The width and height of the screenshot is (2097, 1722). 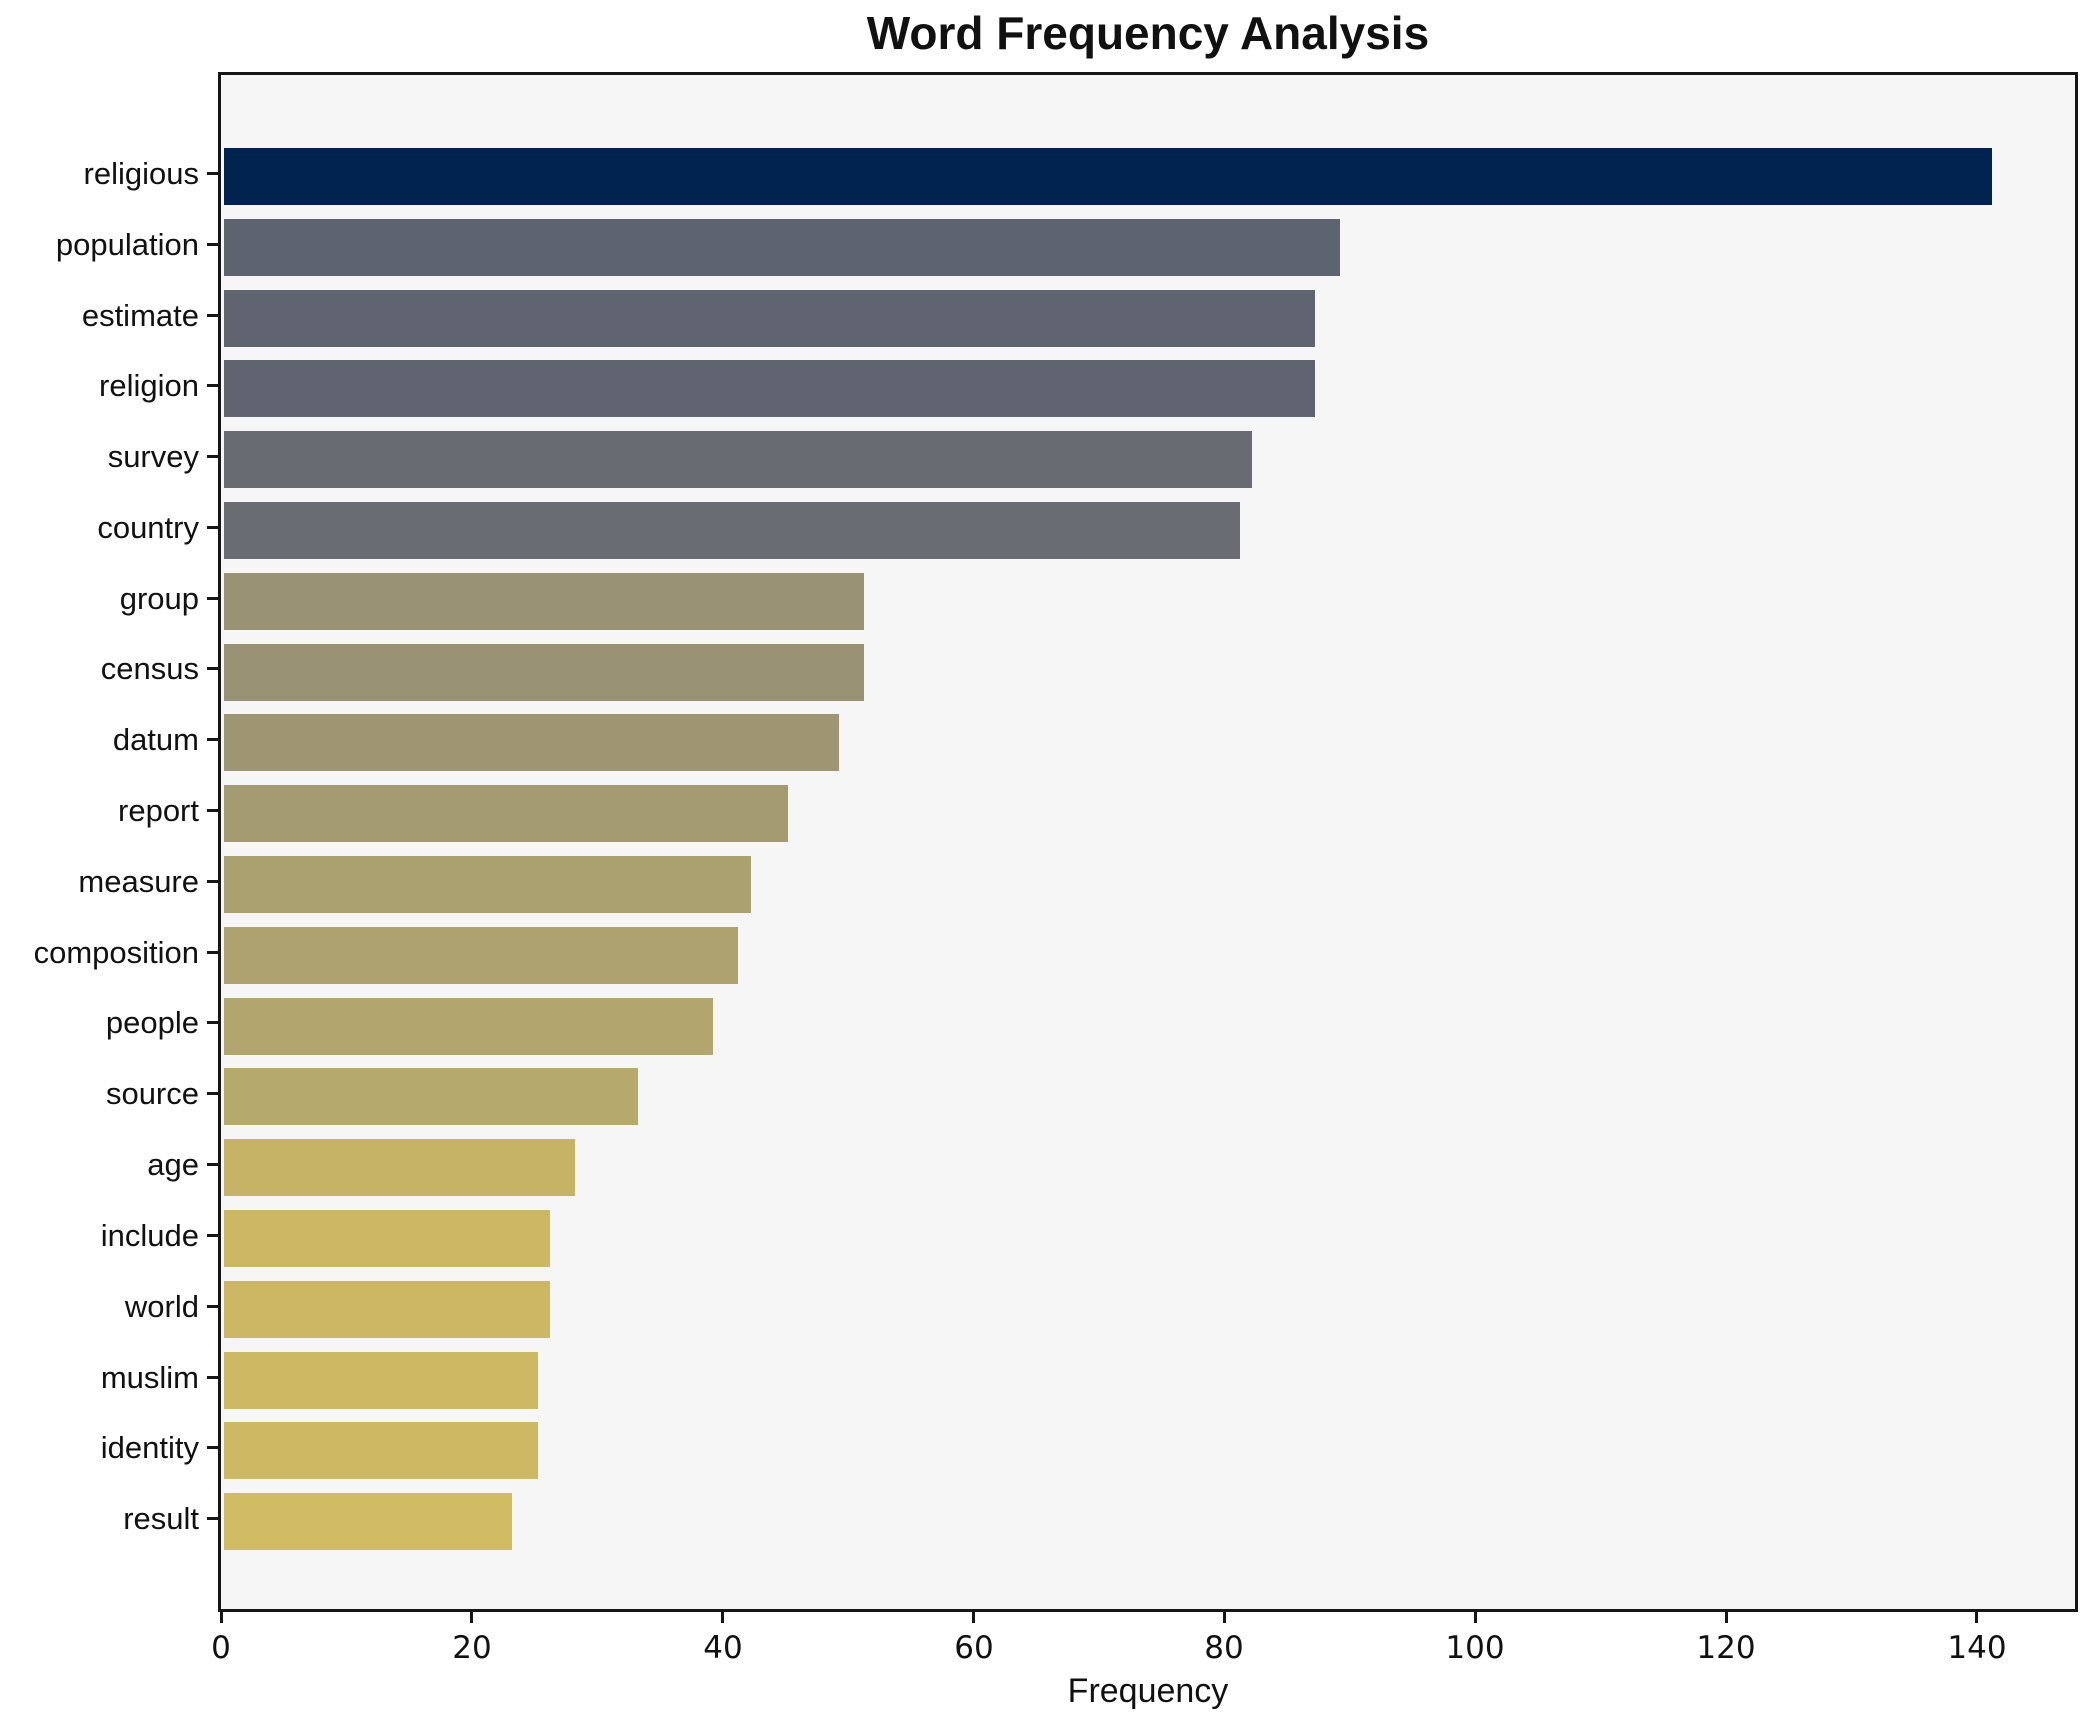 What do you see at coordinates (173, 1164) in the screenshot?
I see `y-tick-label-age: age` at bounding box center [173, 1164].